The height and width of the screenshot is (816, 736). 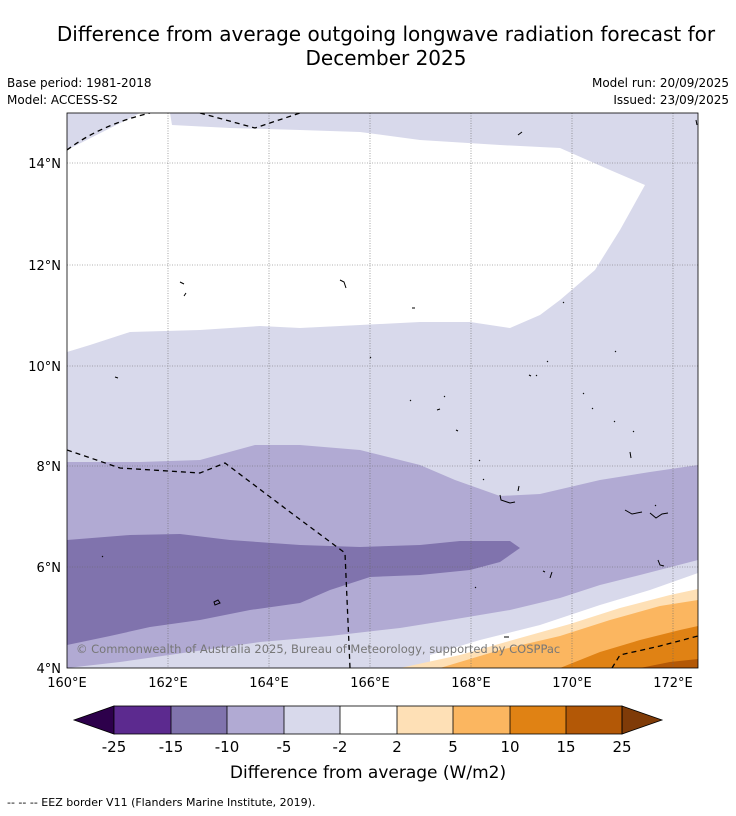 I want to click on colorbar-tick: 10, so click(x=509, y=747).